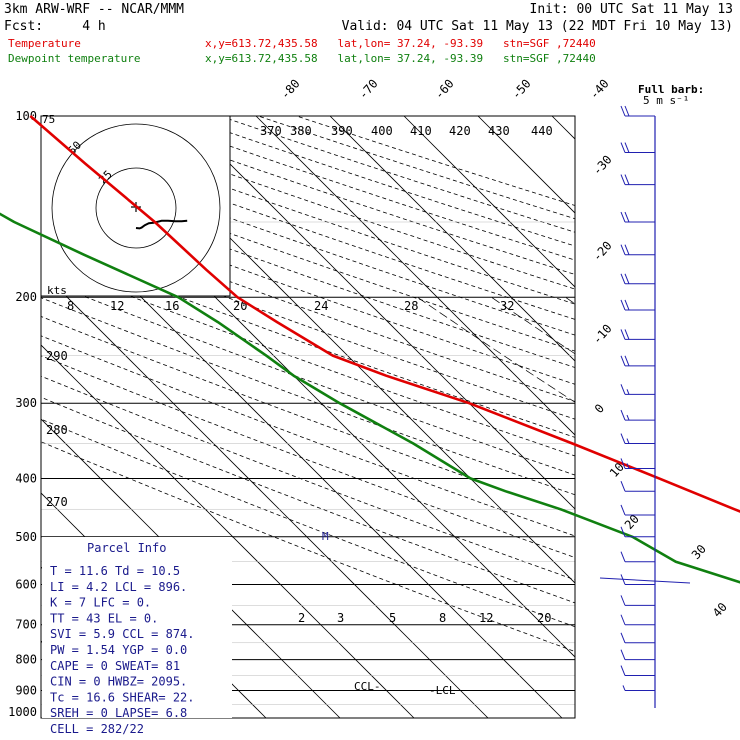 Image resolution: width=740 pixels, height=740 pixels. I want to click on parcel-info-row: CELL = 282/22, so click(97, 729).